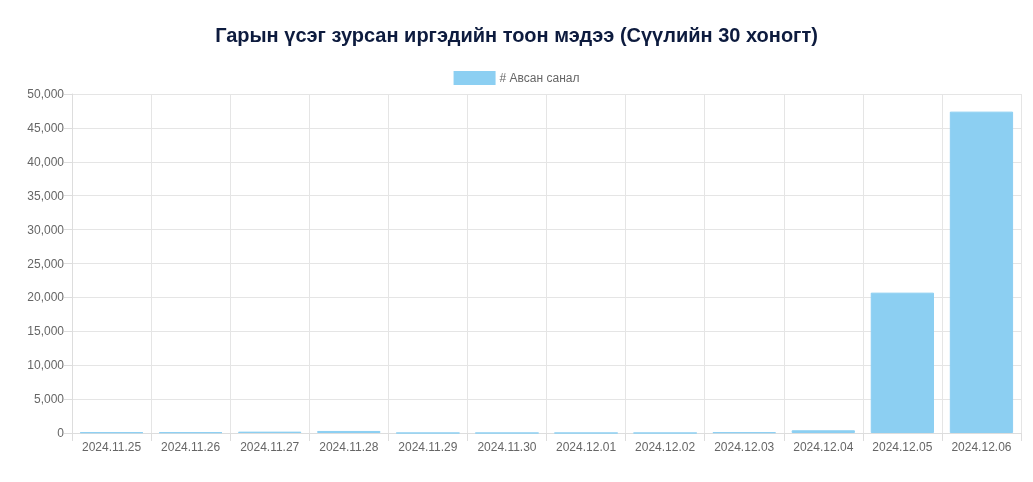 This screenshot has width=1033, height=482. Describe the element at coordinates (981, 447) in the screenshot. I see `x-tick-label: 2024.12.06` at that location.